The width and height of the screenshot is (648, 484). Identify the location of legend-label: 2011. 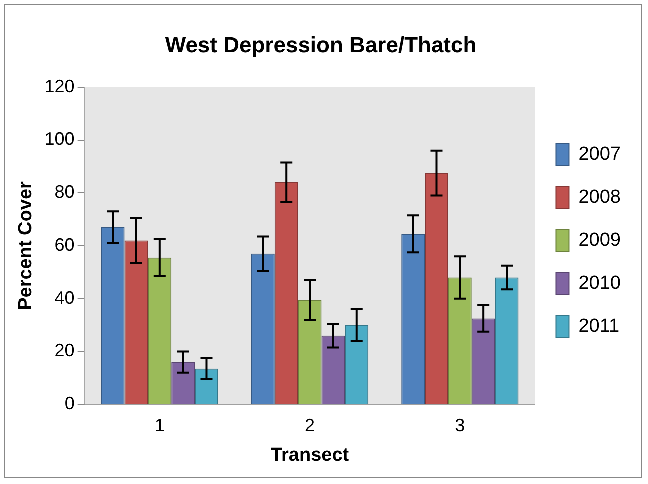
(599, 327).